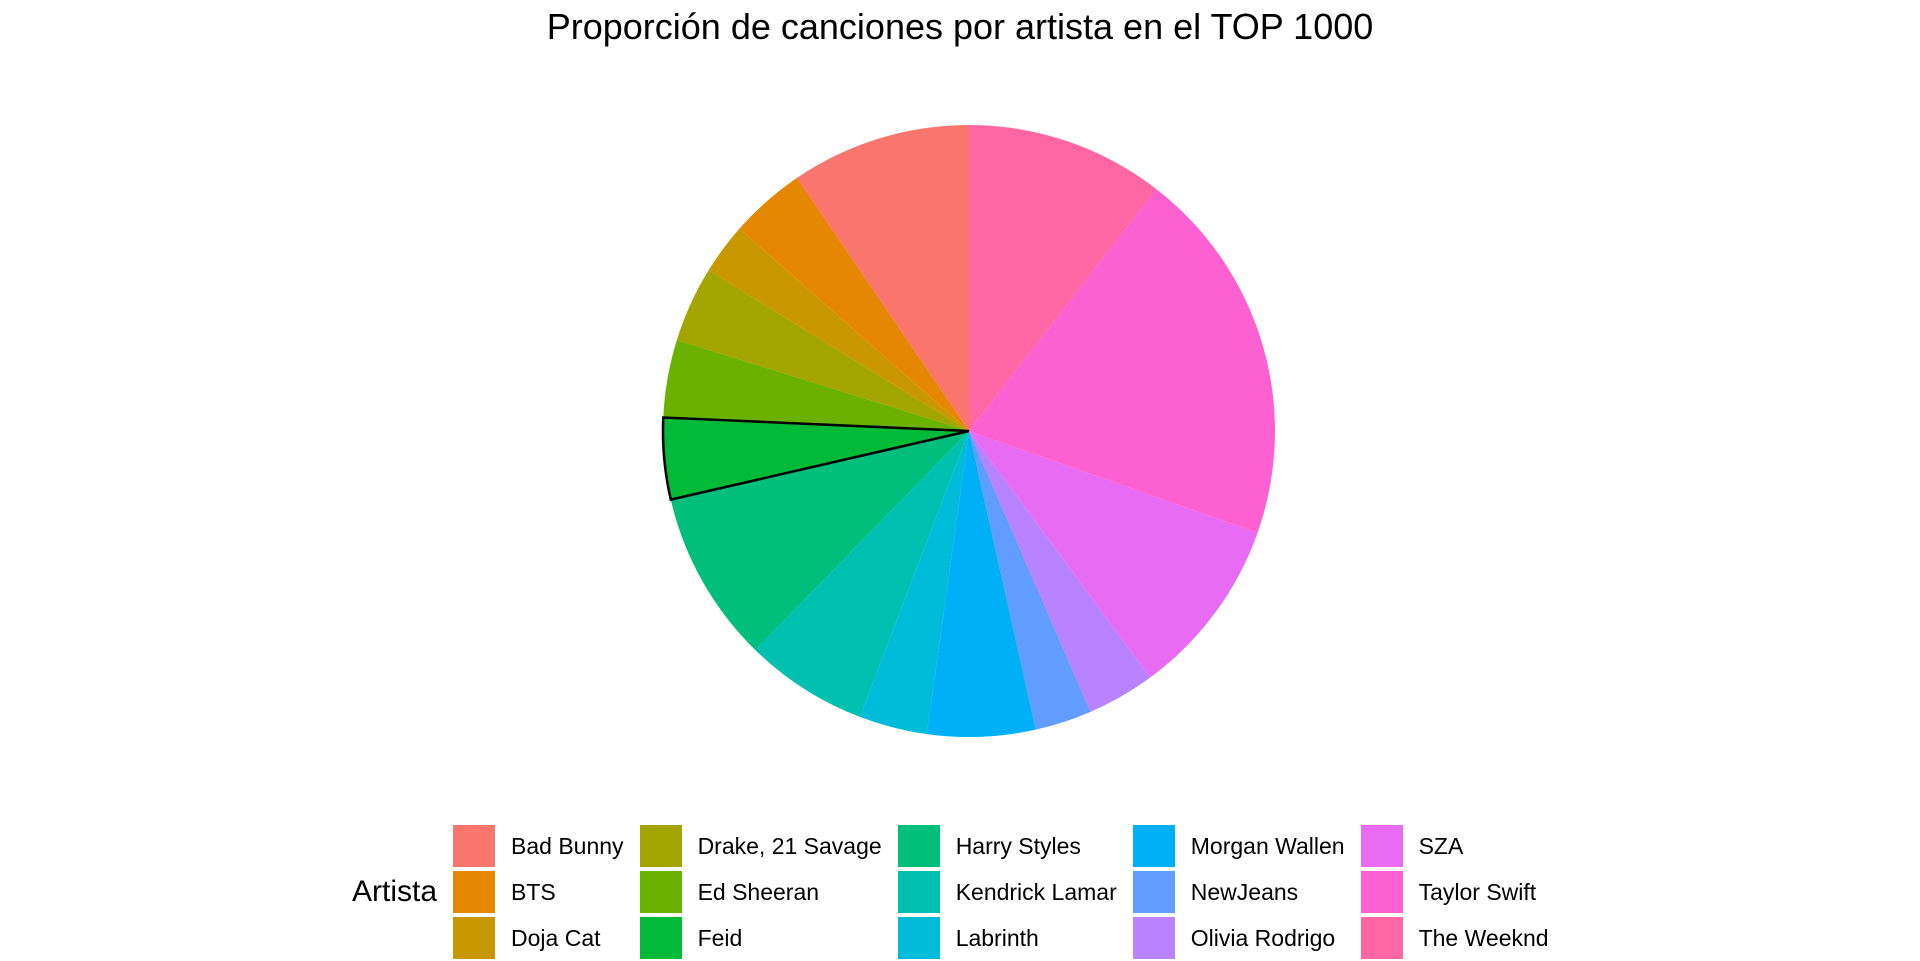  I want to click on legend-label: Taylor Swift, so click(1477, 891).